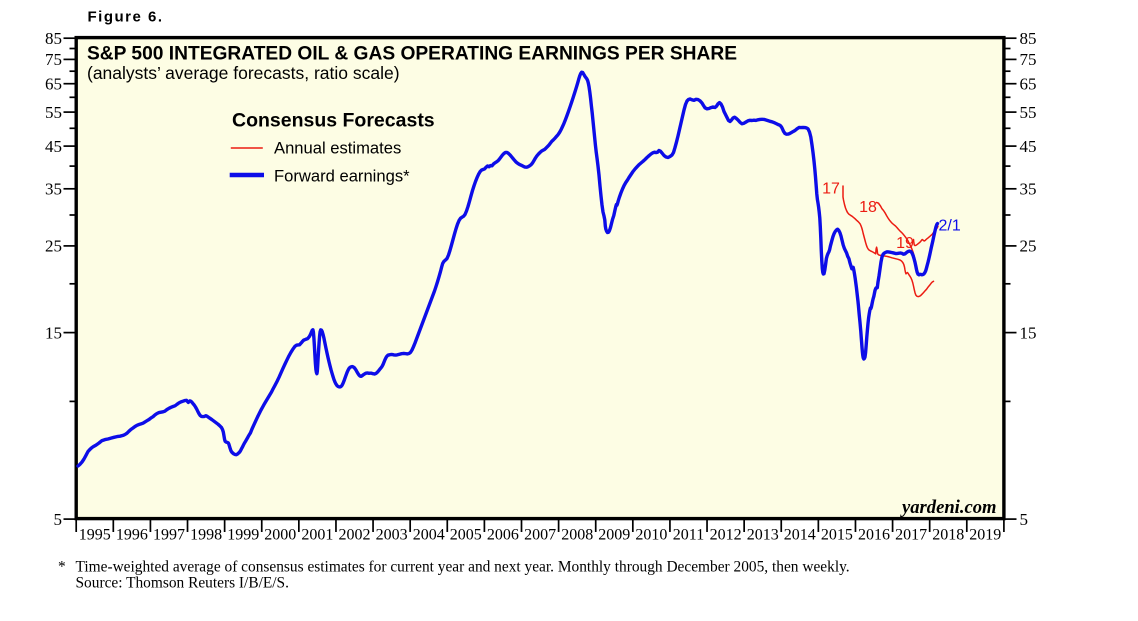 This screenshot has height=621, width=1138. Describe the element at coordinates (95, 534) in the screenshot. I see `svg-text: 1995` at that location.